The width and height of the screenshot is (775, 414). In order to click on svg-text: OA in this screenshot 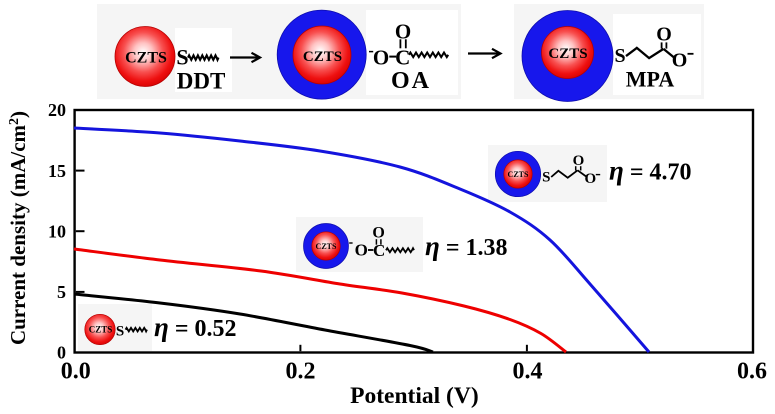, I will do `click(411, 81)`.